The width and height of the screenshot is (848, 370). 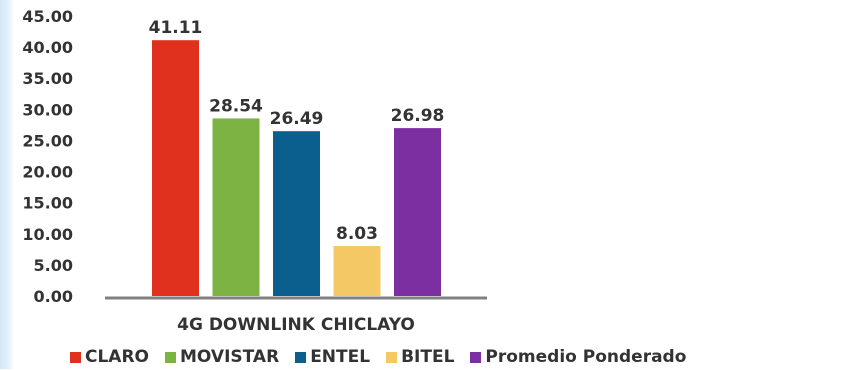 I want to click on legend-item: MOVISTAR, so click(x=222, y=357).